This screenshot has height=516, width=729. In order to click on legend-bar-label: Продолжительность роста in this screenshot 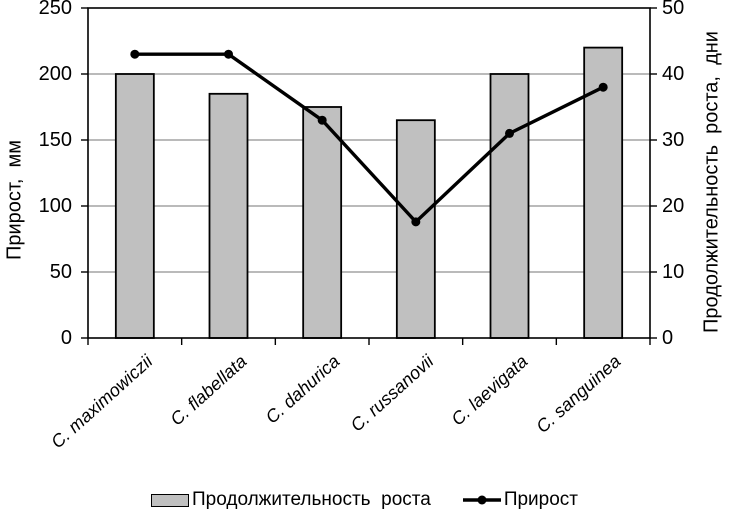, I will do `click(311, 499)`.